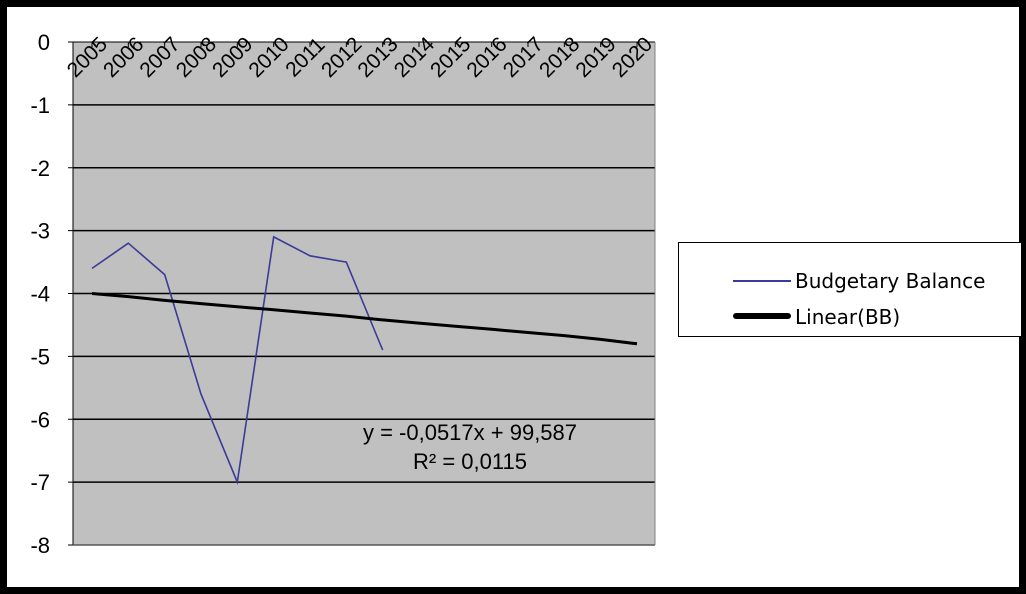  What do you see at coordinates (40, 356) in the screenshot?
I see `y-tick-label: -5` at bounding box center [40, 356].